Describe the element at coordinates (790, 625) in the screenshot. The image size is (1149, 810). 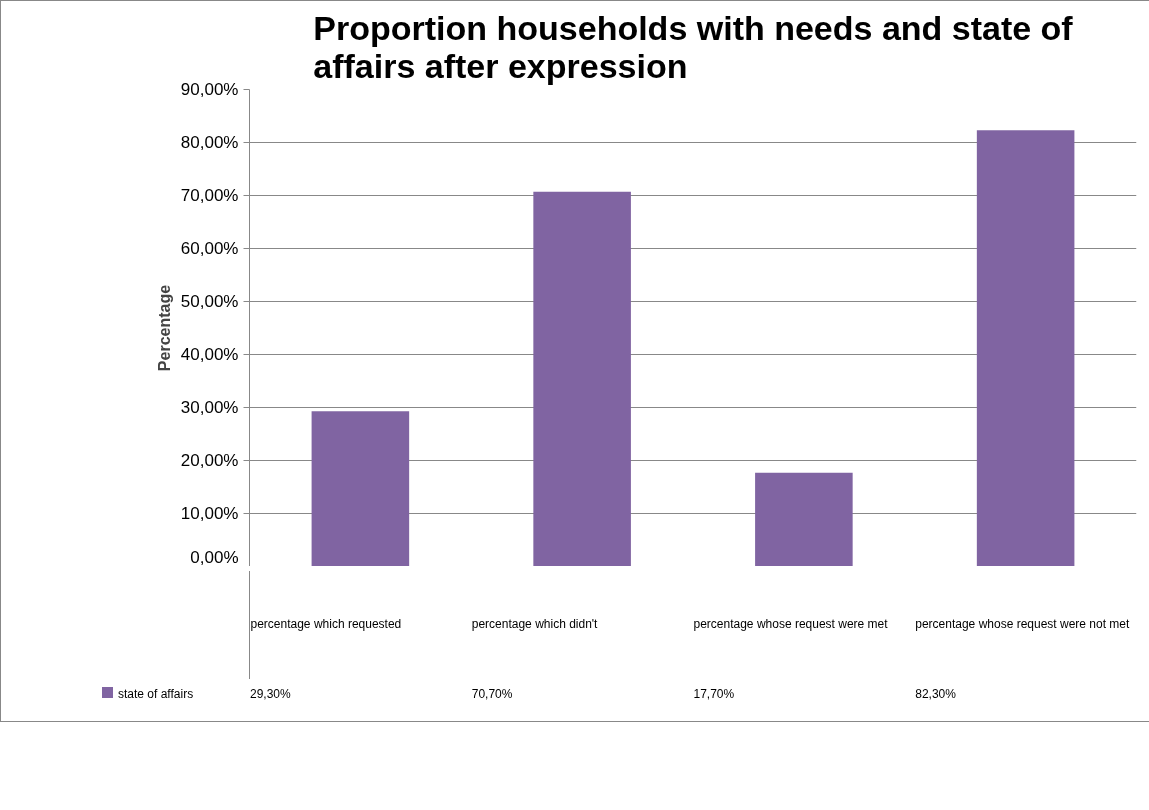
I see `x-tick-label: percentage whose request were met` at that location.